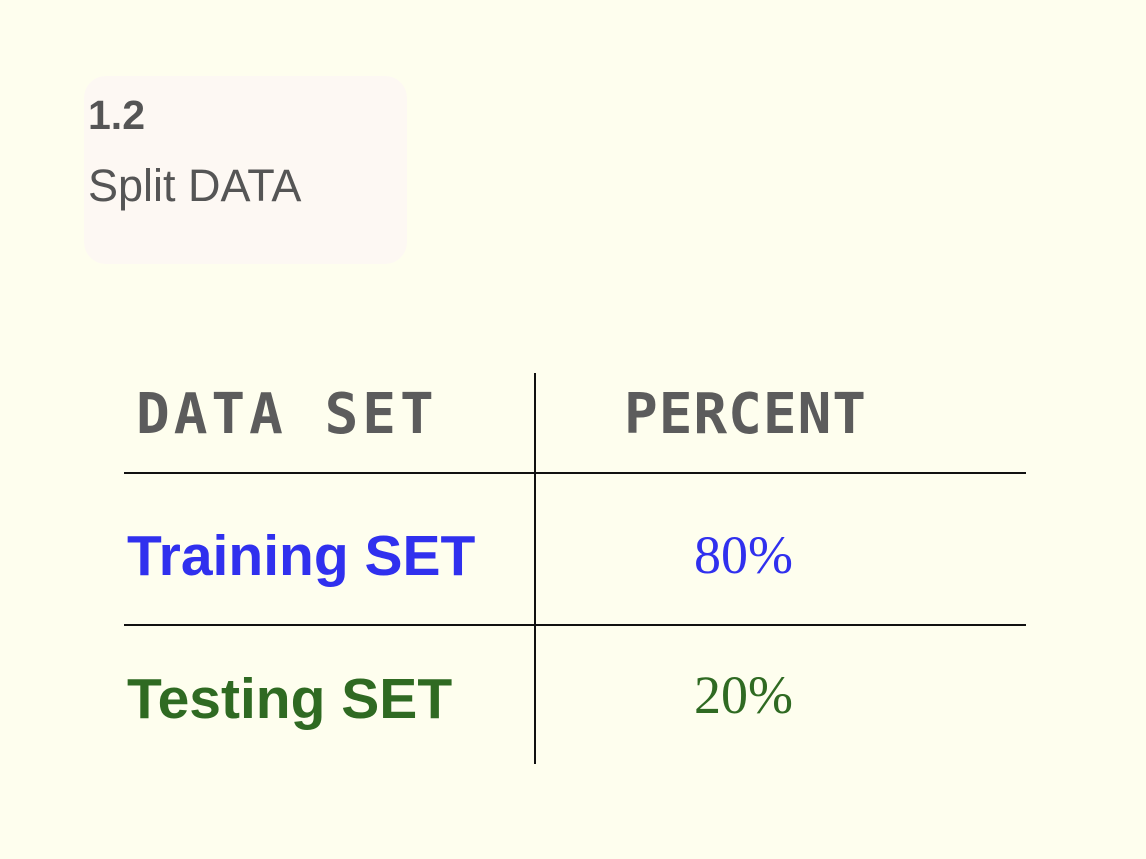 The width and height of the screenshot is (1146, 859). I want to click on header-row-divider, so click(575, 473).